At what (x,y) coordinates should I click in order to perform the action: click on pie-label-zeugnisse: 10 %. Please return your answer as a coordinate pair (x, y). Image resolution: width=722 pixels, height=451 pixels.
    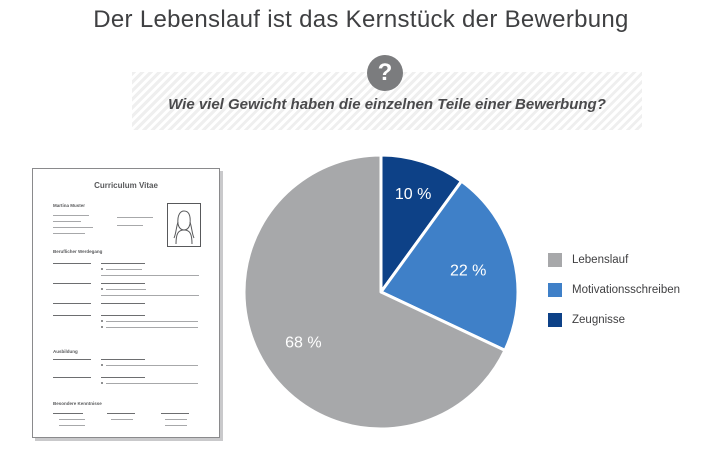
    Looking at the image, I should click on (413, 194).